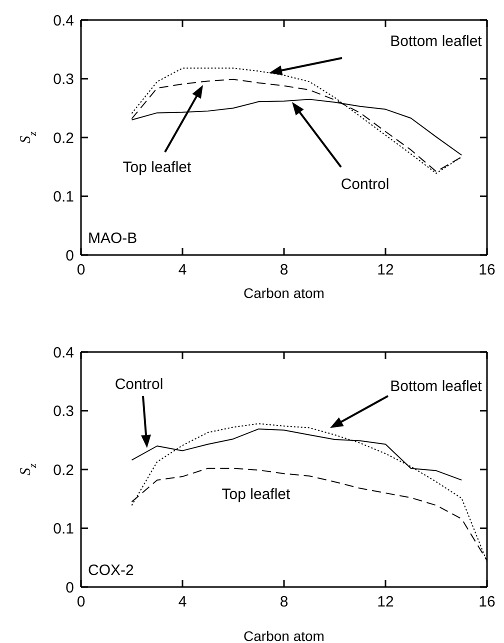  Describe the element at coordinates (111, 570) in the screenshot. I see `text: COX-2` at that location.